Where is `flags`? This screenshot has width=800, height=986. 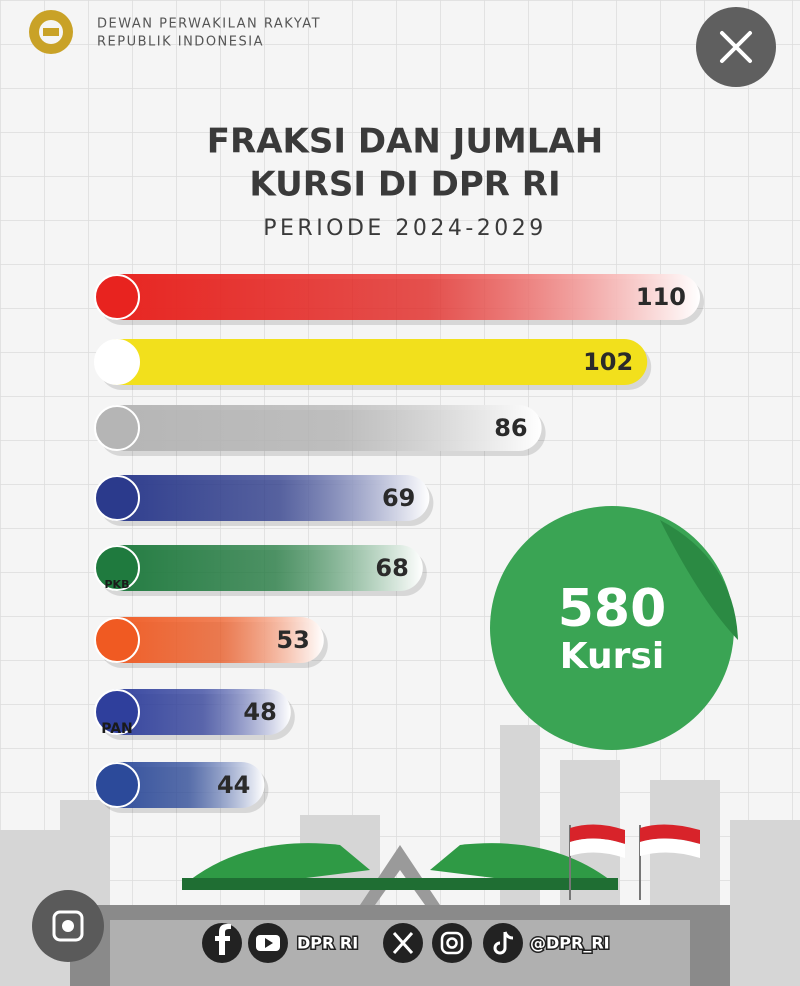
flags is located at coordinates (634, 862).